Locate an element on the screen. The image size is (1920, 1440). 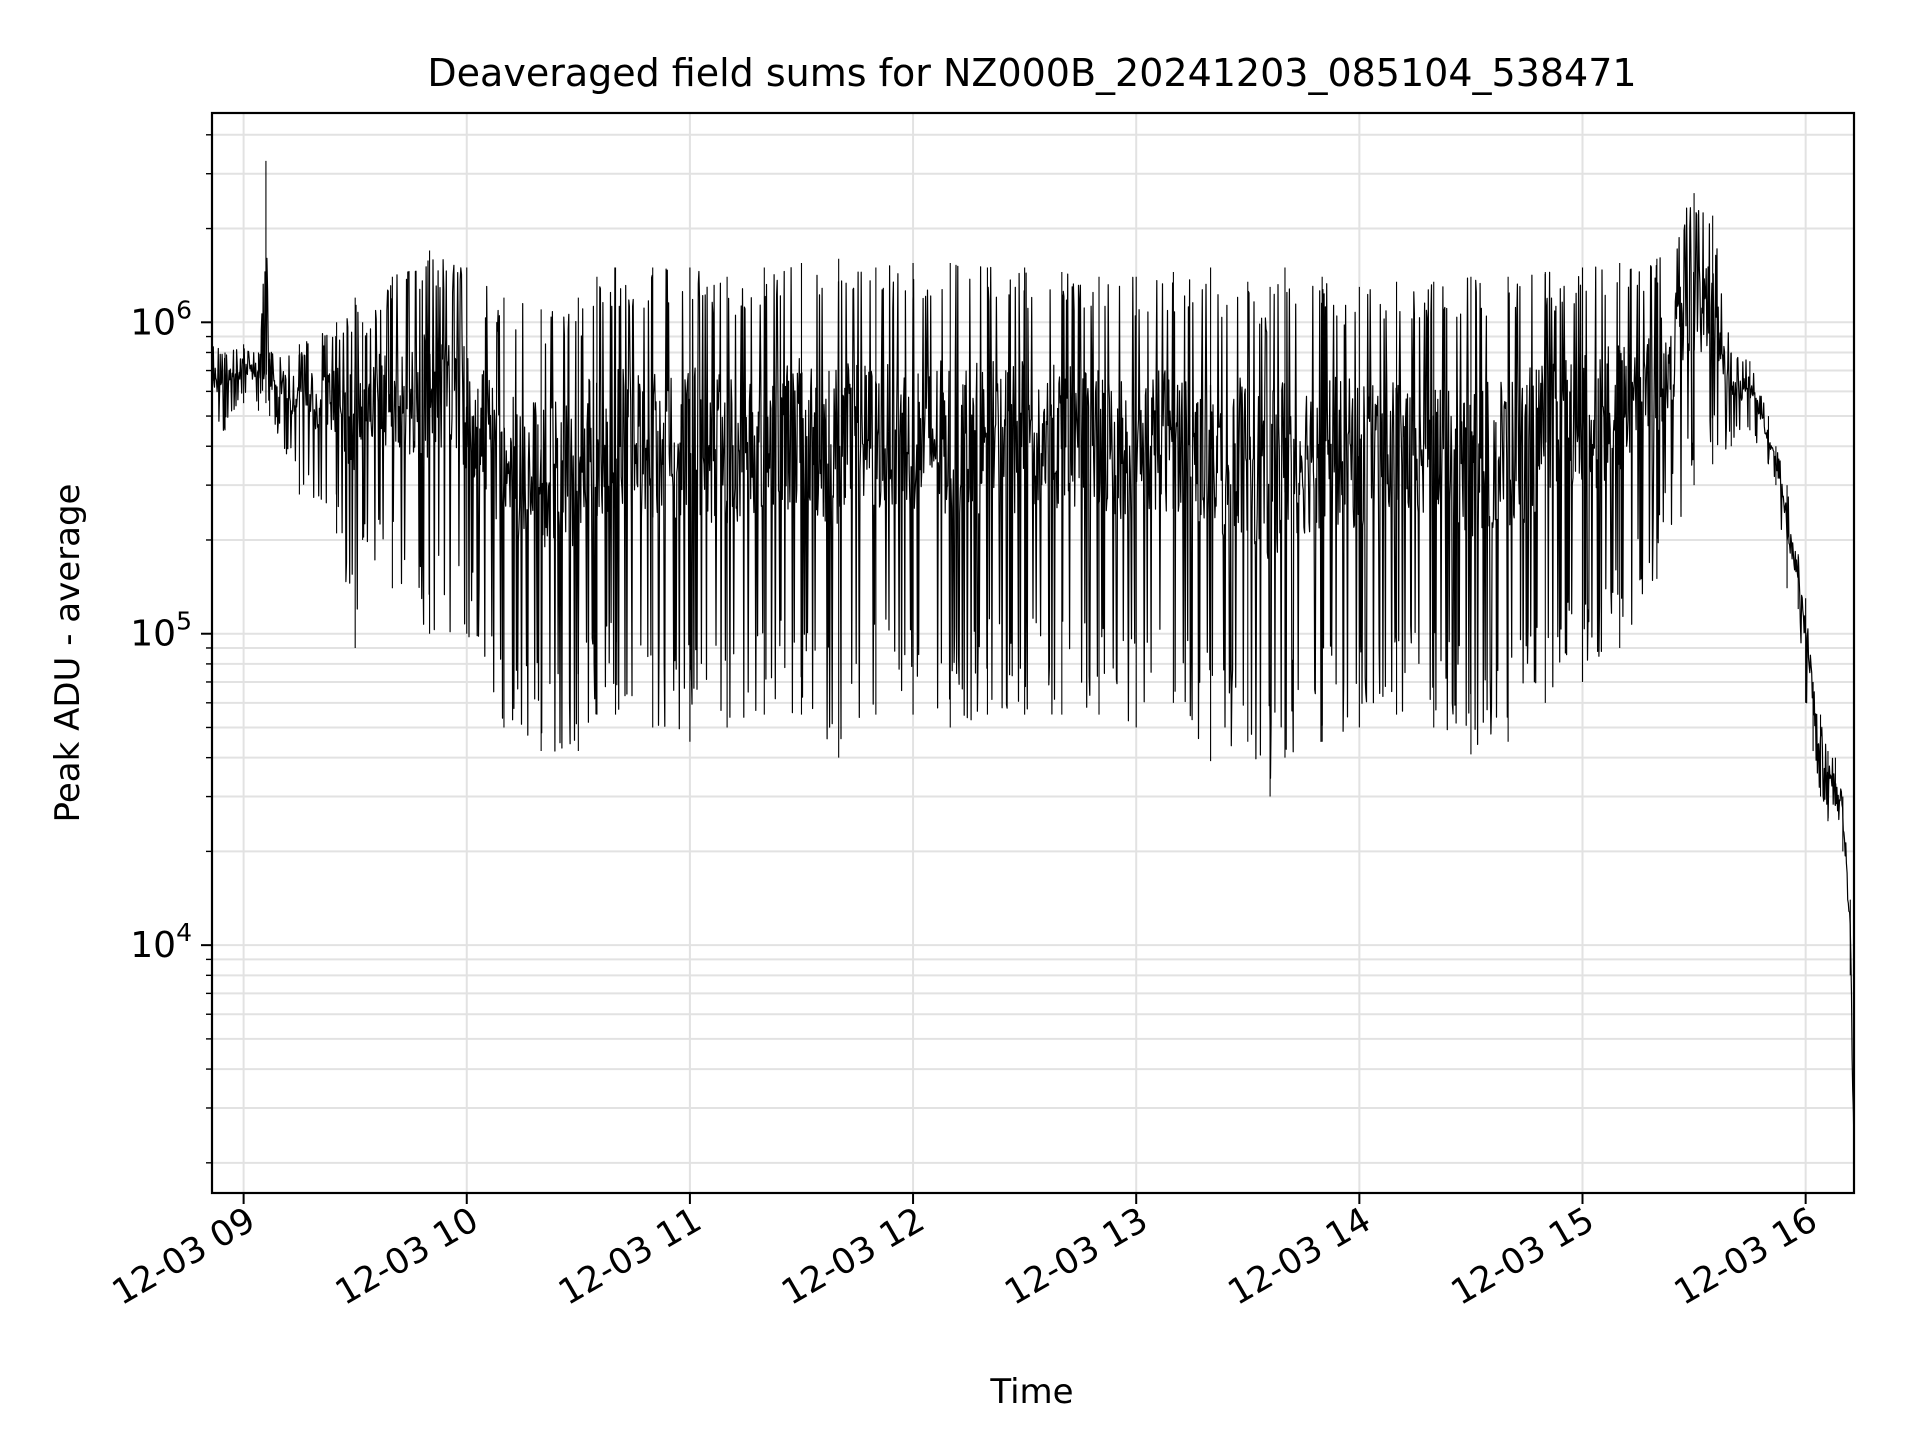
y-tick-label: 10⁴ is located at coordinates (161, 942).